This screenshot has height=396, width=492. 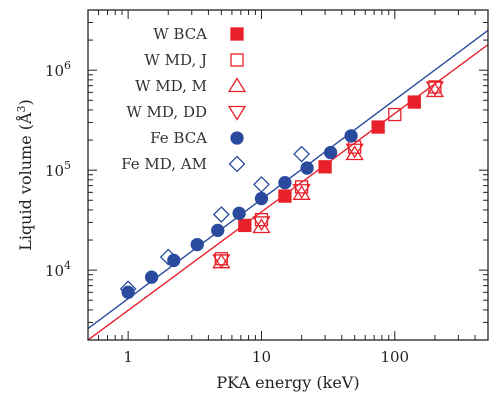 What do you see at coordinates (58, 269) in the screenshot?
I see `y-tick-label-0: 10⁴` at bounding box center [58, 269].